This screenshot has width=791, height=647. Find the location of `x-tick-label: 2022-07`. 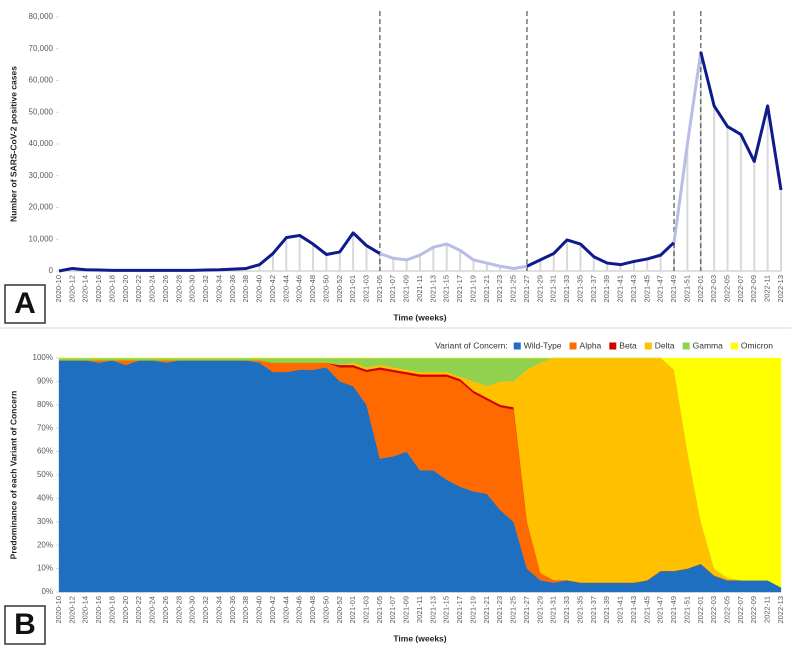

x-tick-label: 2022-07 is located at coordinates (740, 289).